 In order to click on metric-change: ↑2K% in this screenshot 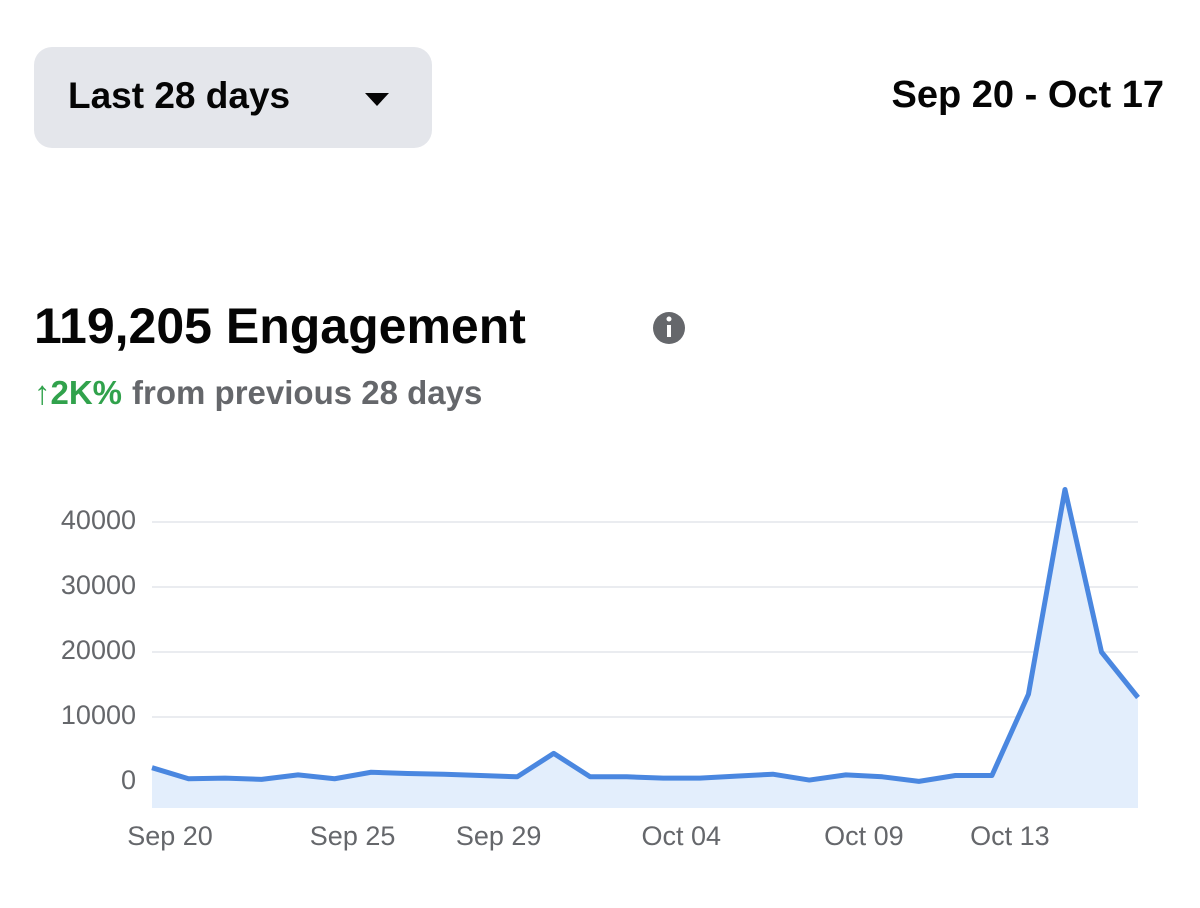, I will do `click(78, 392)`.